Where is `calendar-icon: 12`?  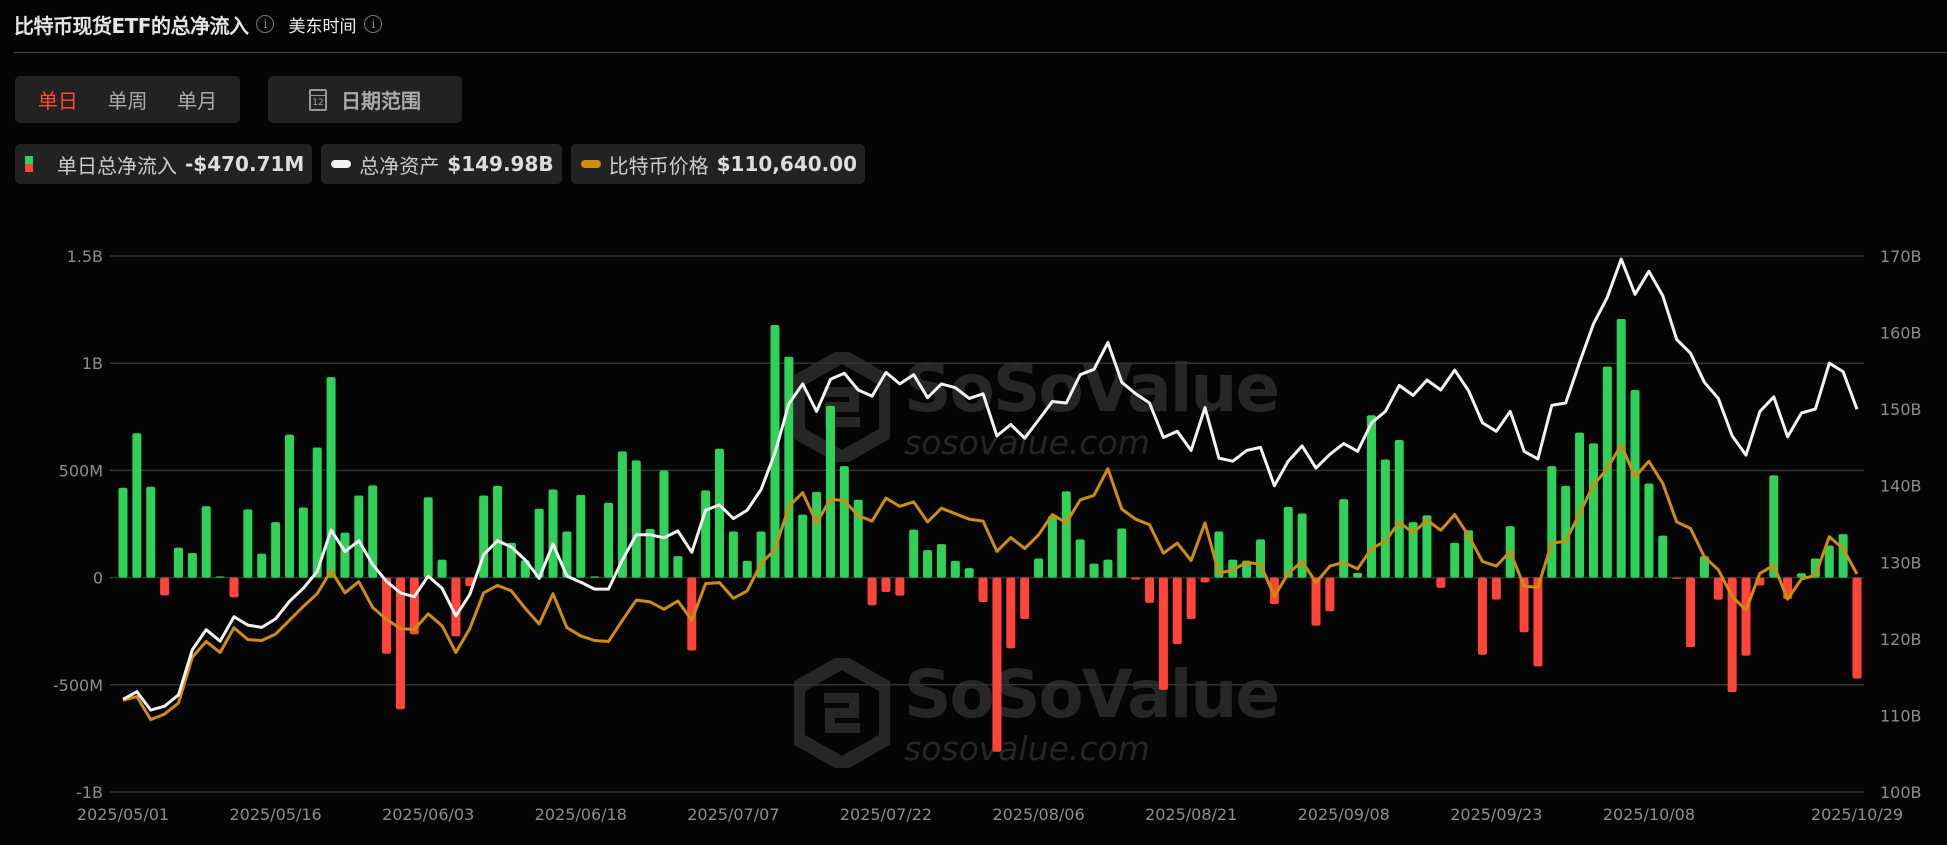 calendar-icon: 12 is located at coordinates (318, 99).